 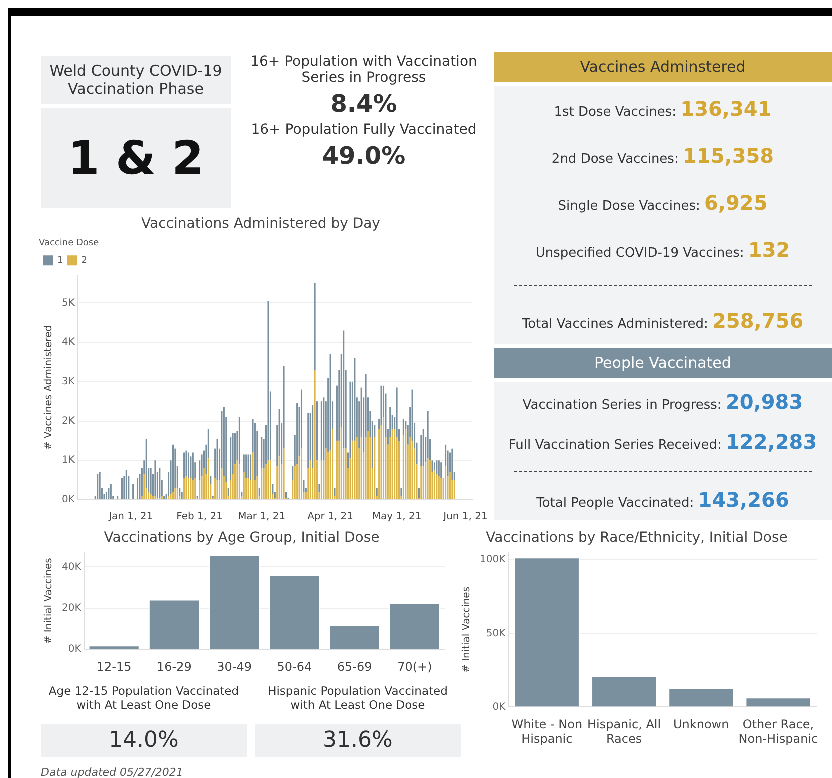 I want to click on text: 1 & 2, so click(x=136, y=158).